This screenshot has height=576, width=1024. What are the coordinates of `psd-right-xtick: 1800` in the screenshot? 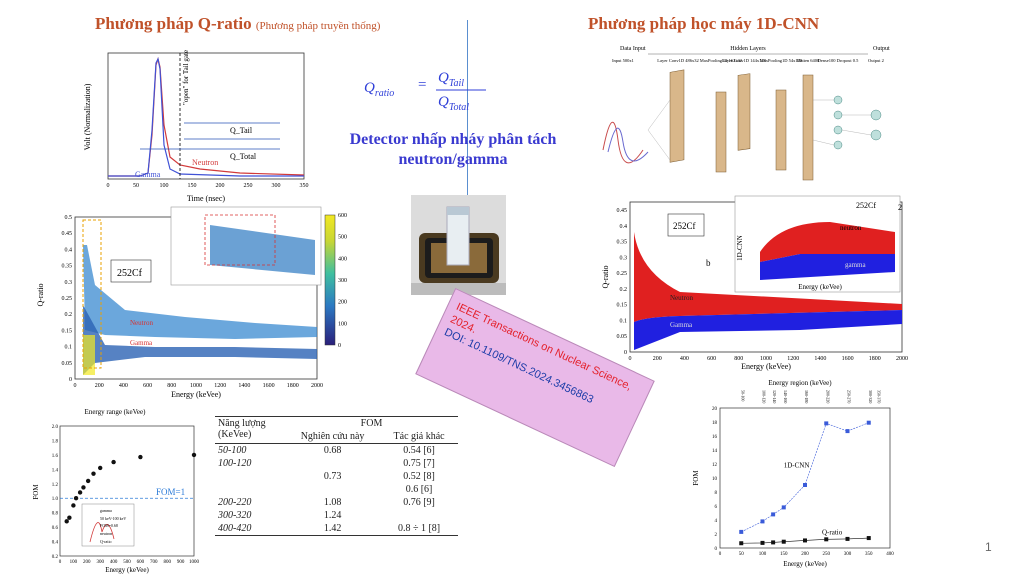 It's located at (875, 359).